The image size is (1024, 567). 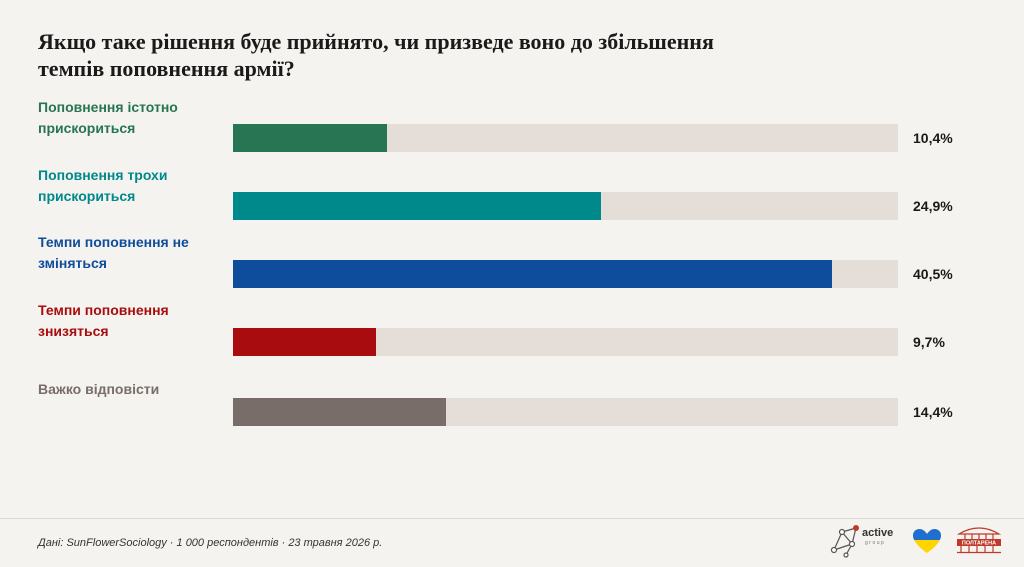 I want to click on bar-value-label: 40,5%, so click(x=933, y=274).